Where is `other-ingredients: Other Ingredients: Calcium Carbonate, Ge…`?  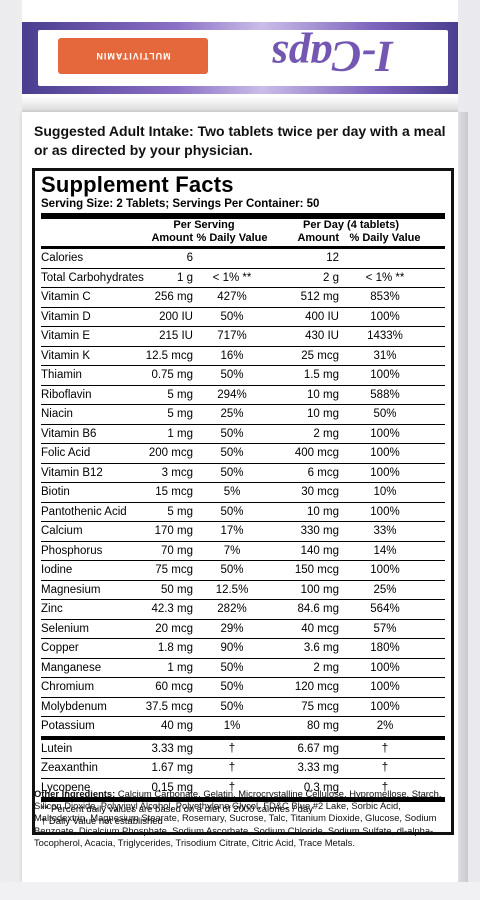 other-ingredients: Other Ingredients: Calcium Carbonate, Ge… is located at coordinates (241, 818).